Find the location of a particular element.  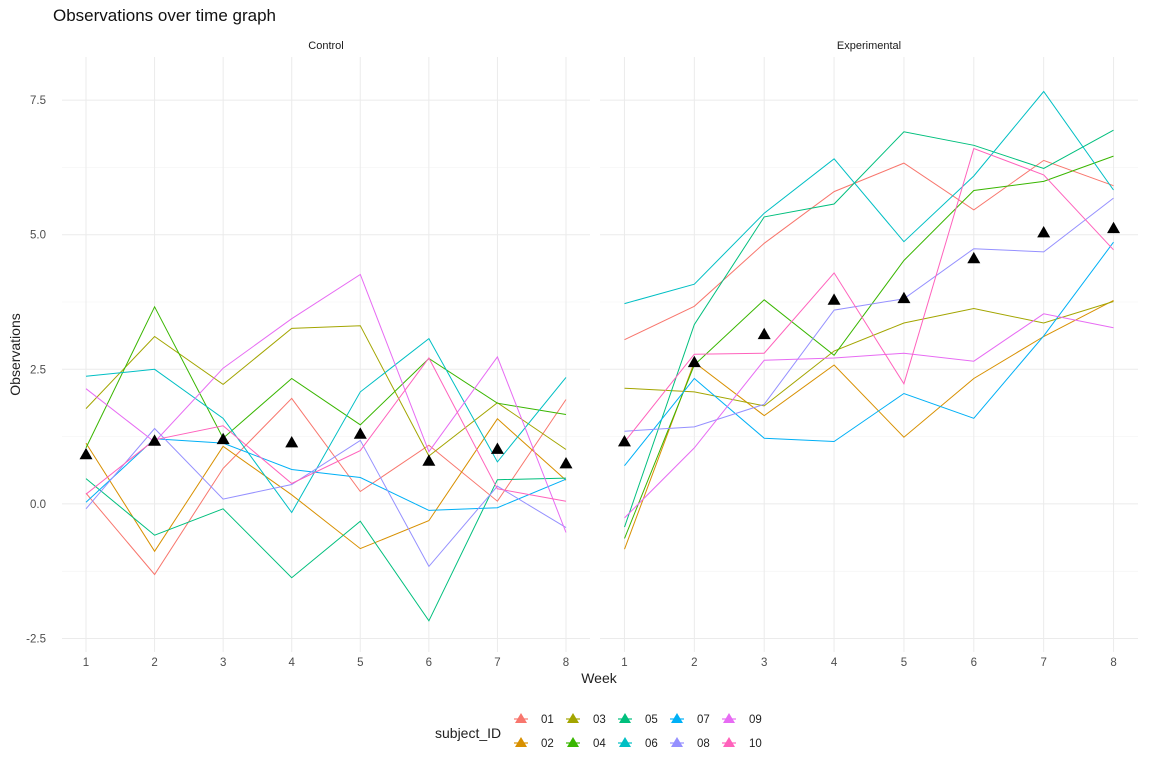

facet-label: Control is located at coordinates (325, 46).